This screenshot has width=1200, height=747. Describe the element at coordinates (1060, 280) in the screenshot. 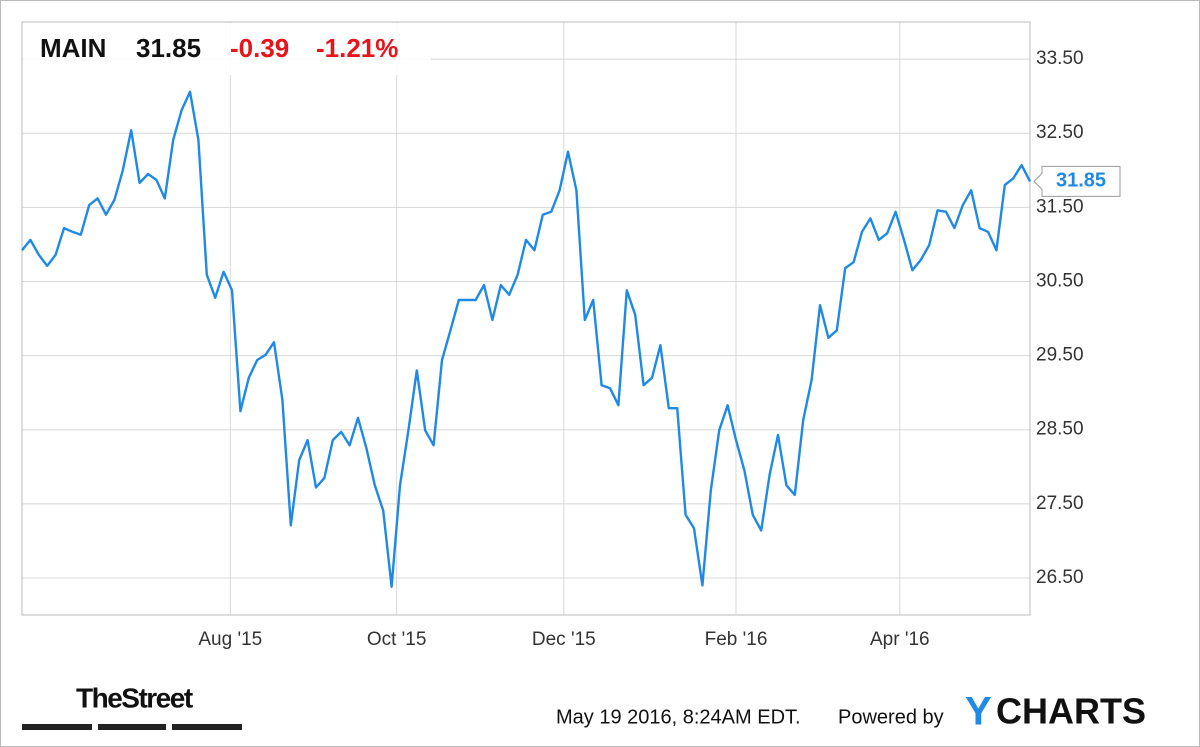

I see `y-tick-label: 30.50` at that location.